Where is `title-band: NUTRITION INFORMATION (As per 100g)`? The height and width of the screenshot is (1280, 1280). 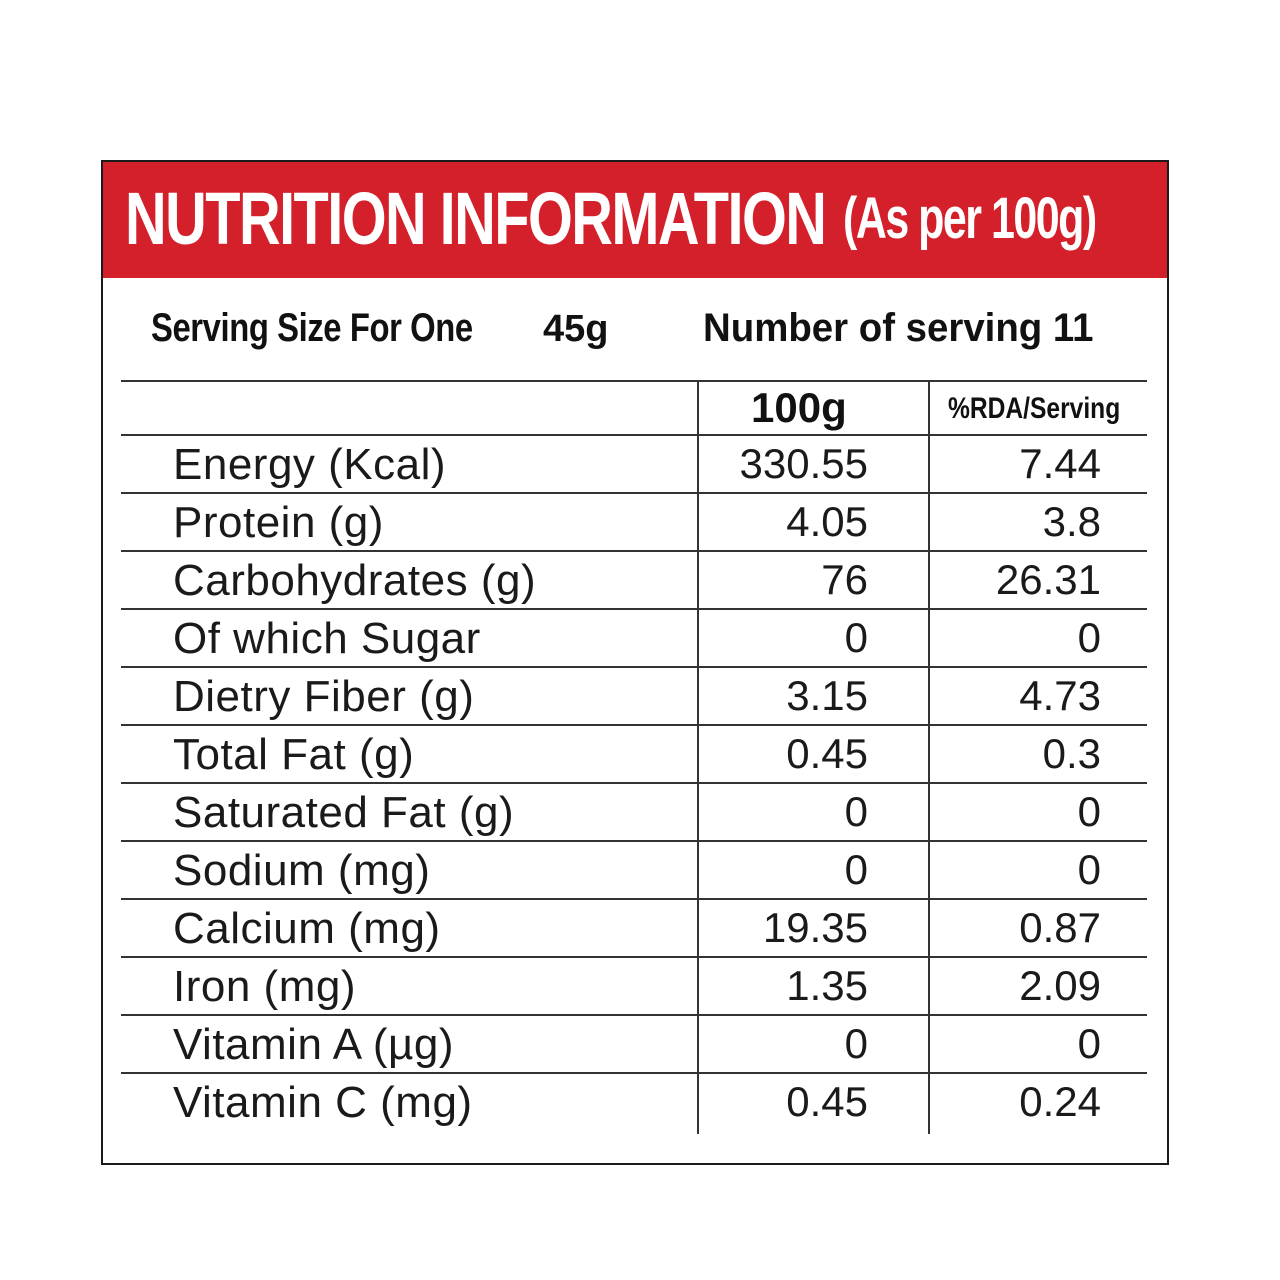
title-band: NUTRITION INFORMATION (As per 100g) is located at coordinates (635, 220).